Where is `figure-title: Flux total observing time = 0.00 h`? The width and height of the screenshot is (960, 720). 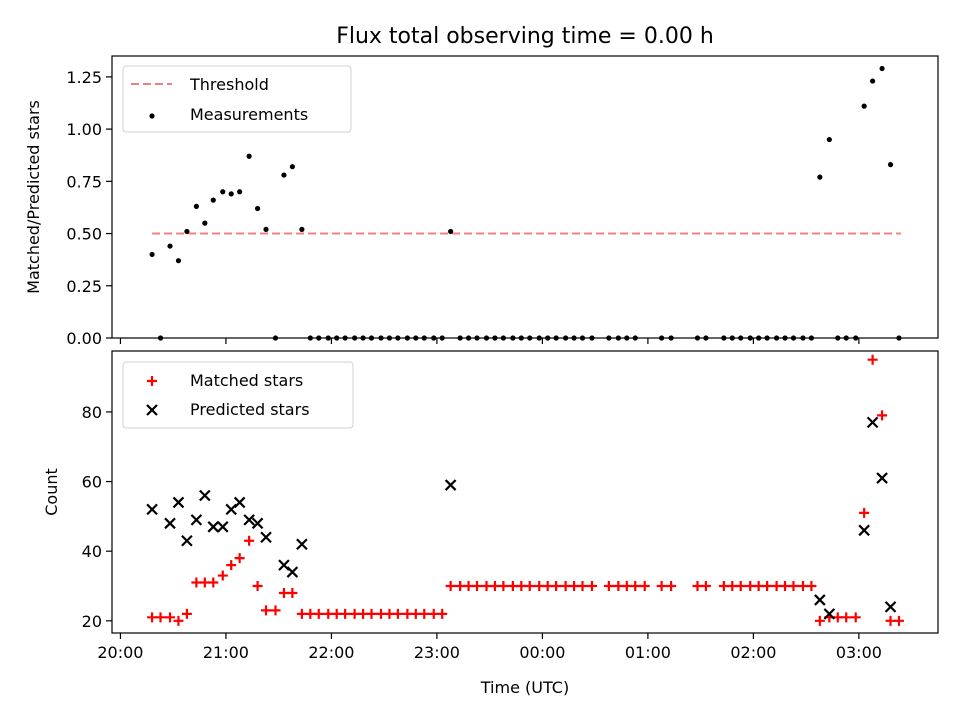
figure-title: Flux total observing time = 0.00 h is located at coordinates (525, 36).